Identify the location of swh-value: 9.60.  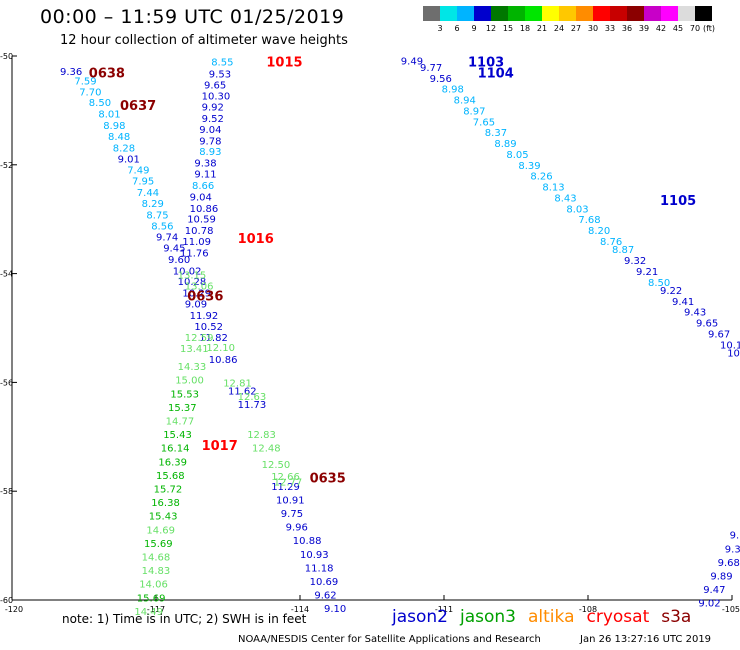
(179, 260).